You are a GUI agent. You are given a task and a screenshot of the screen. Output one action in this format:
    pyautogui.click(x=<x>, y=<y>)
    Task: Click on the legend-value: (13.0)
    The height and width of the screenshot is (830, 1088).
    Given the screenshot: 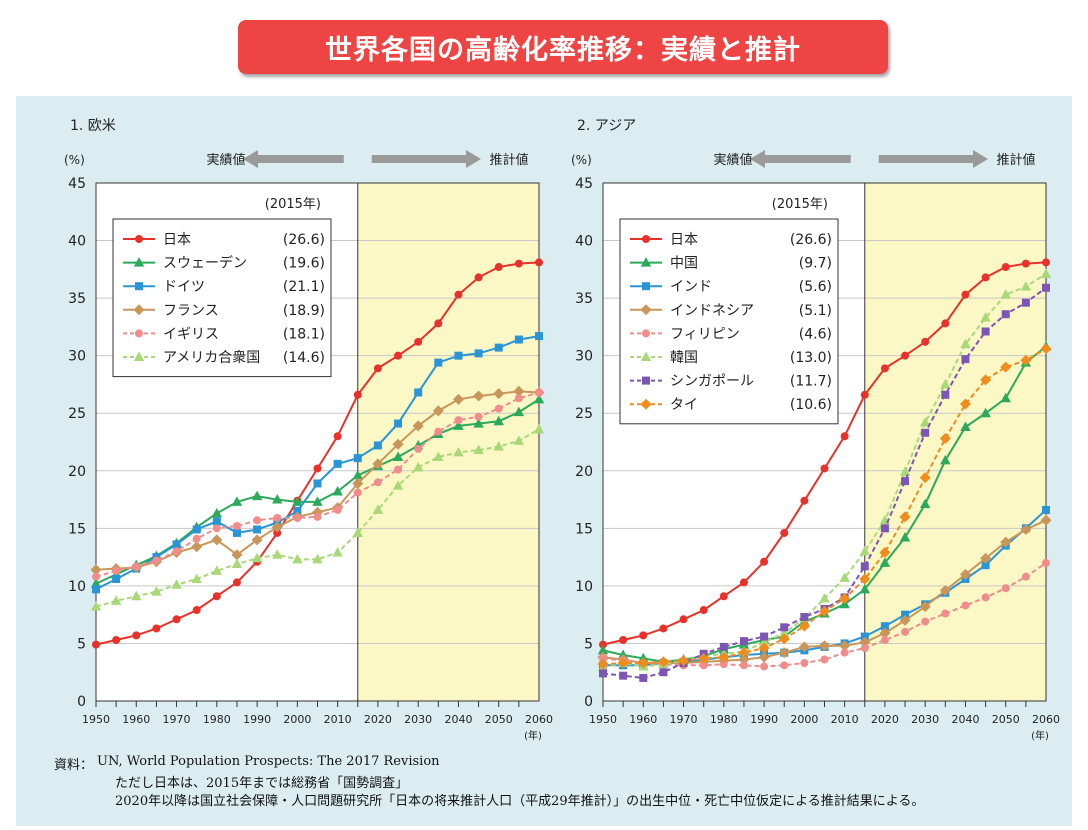 What is the action you would take?
    pyautogui.click(x=811, y=358)
    